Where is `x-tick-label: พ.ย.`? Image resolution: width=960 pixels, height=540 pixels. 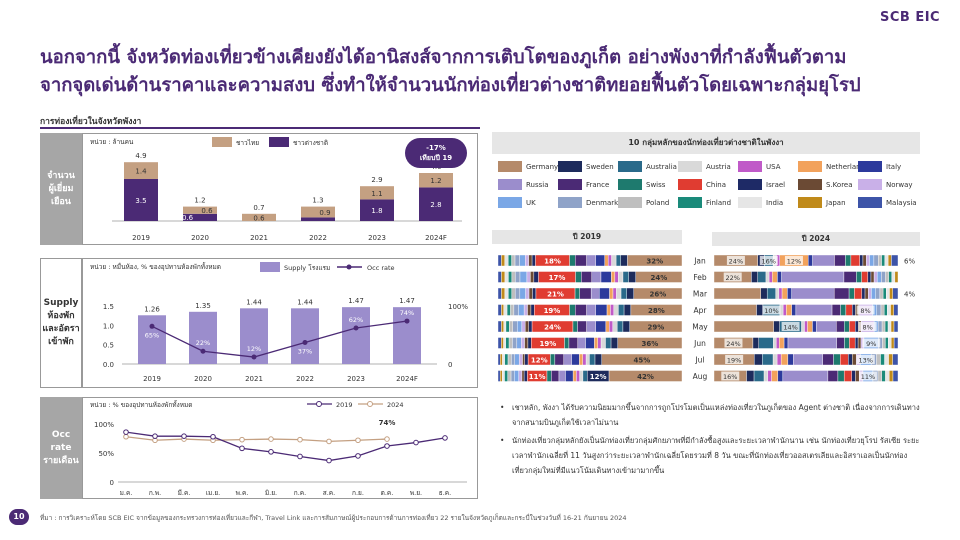
x-tick-label: พ.ย. is located at coordinates (416, 493).